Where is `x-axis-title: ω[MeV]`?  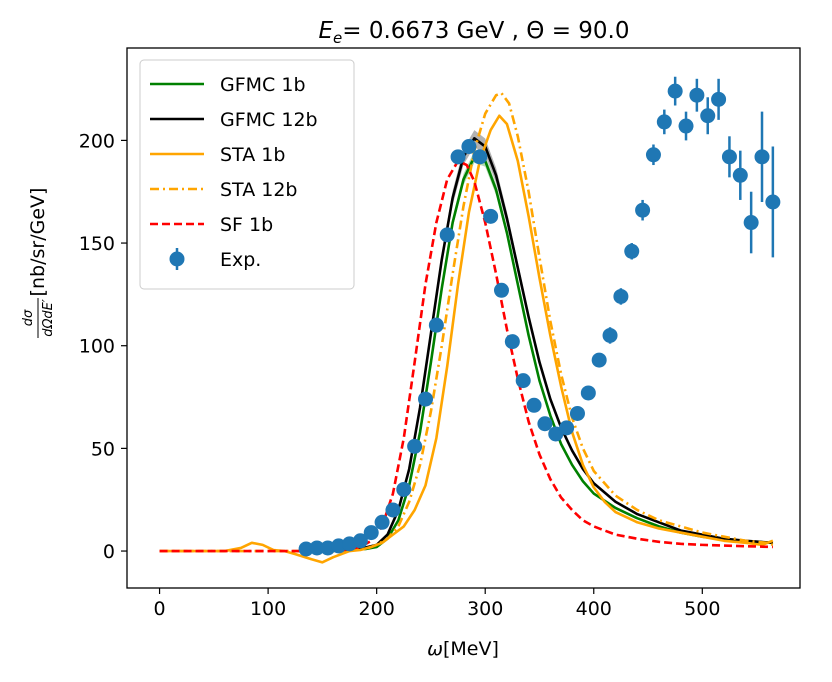 x-axis-title: ω[MeV] is located at coordinates (463, 649).